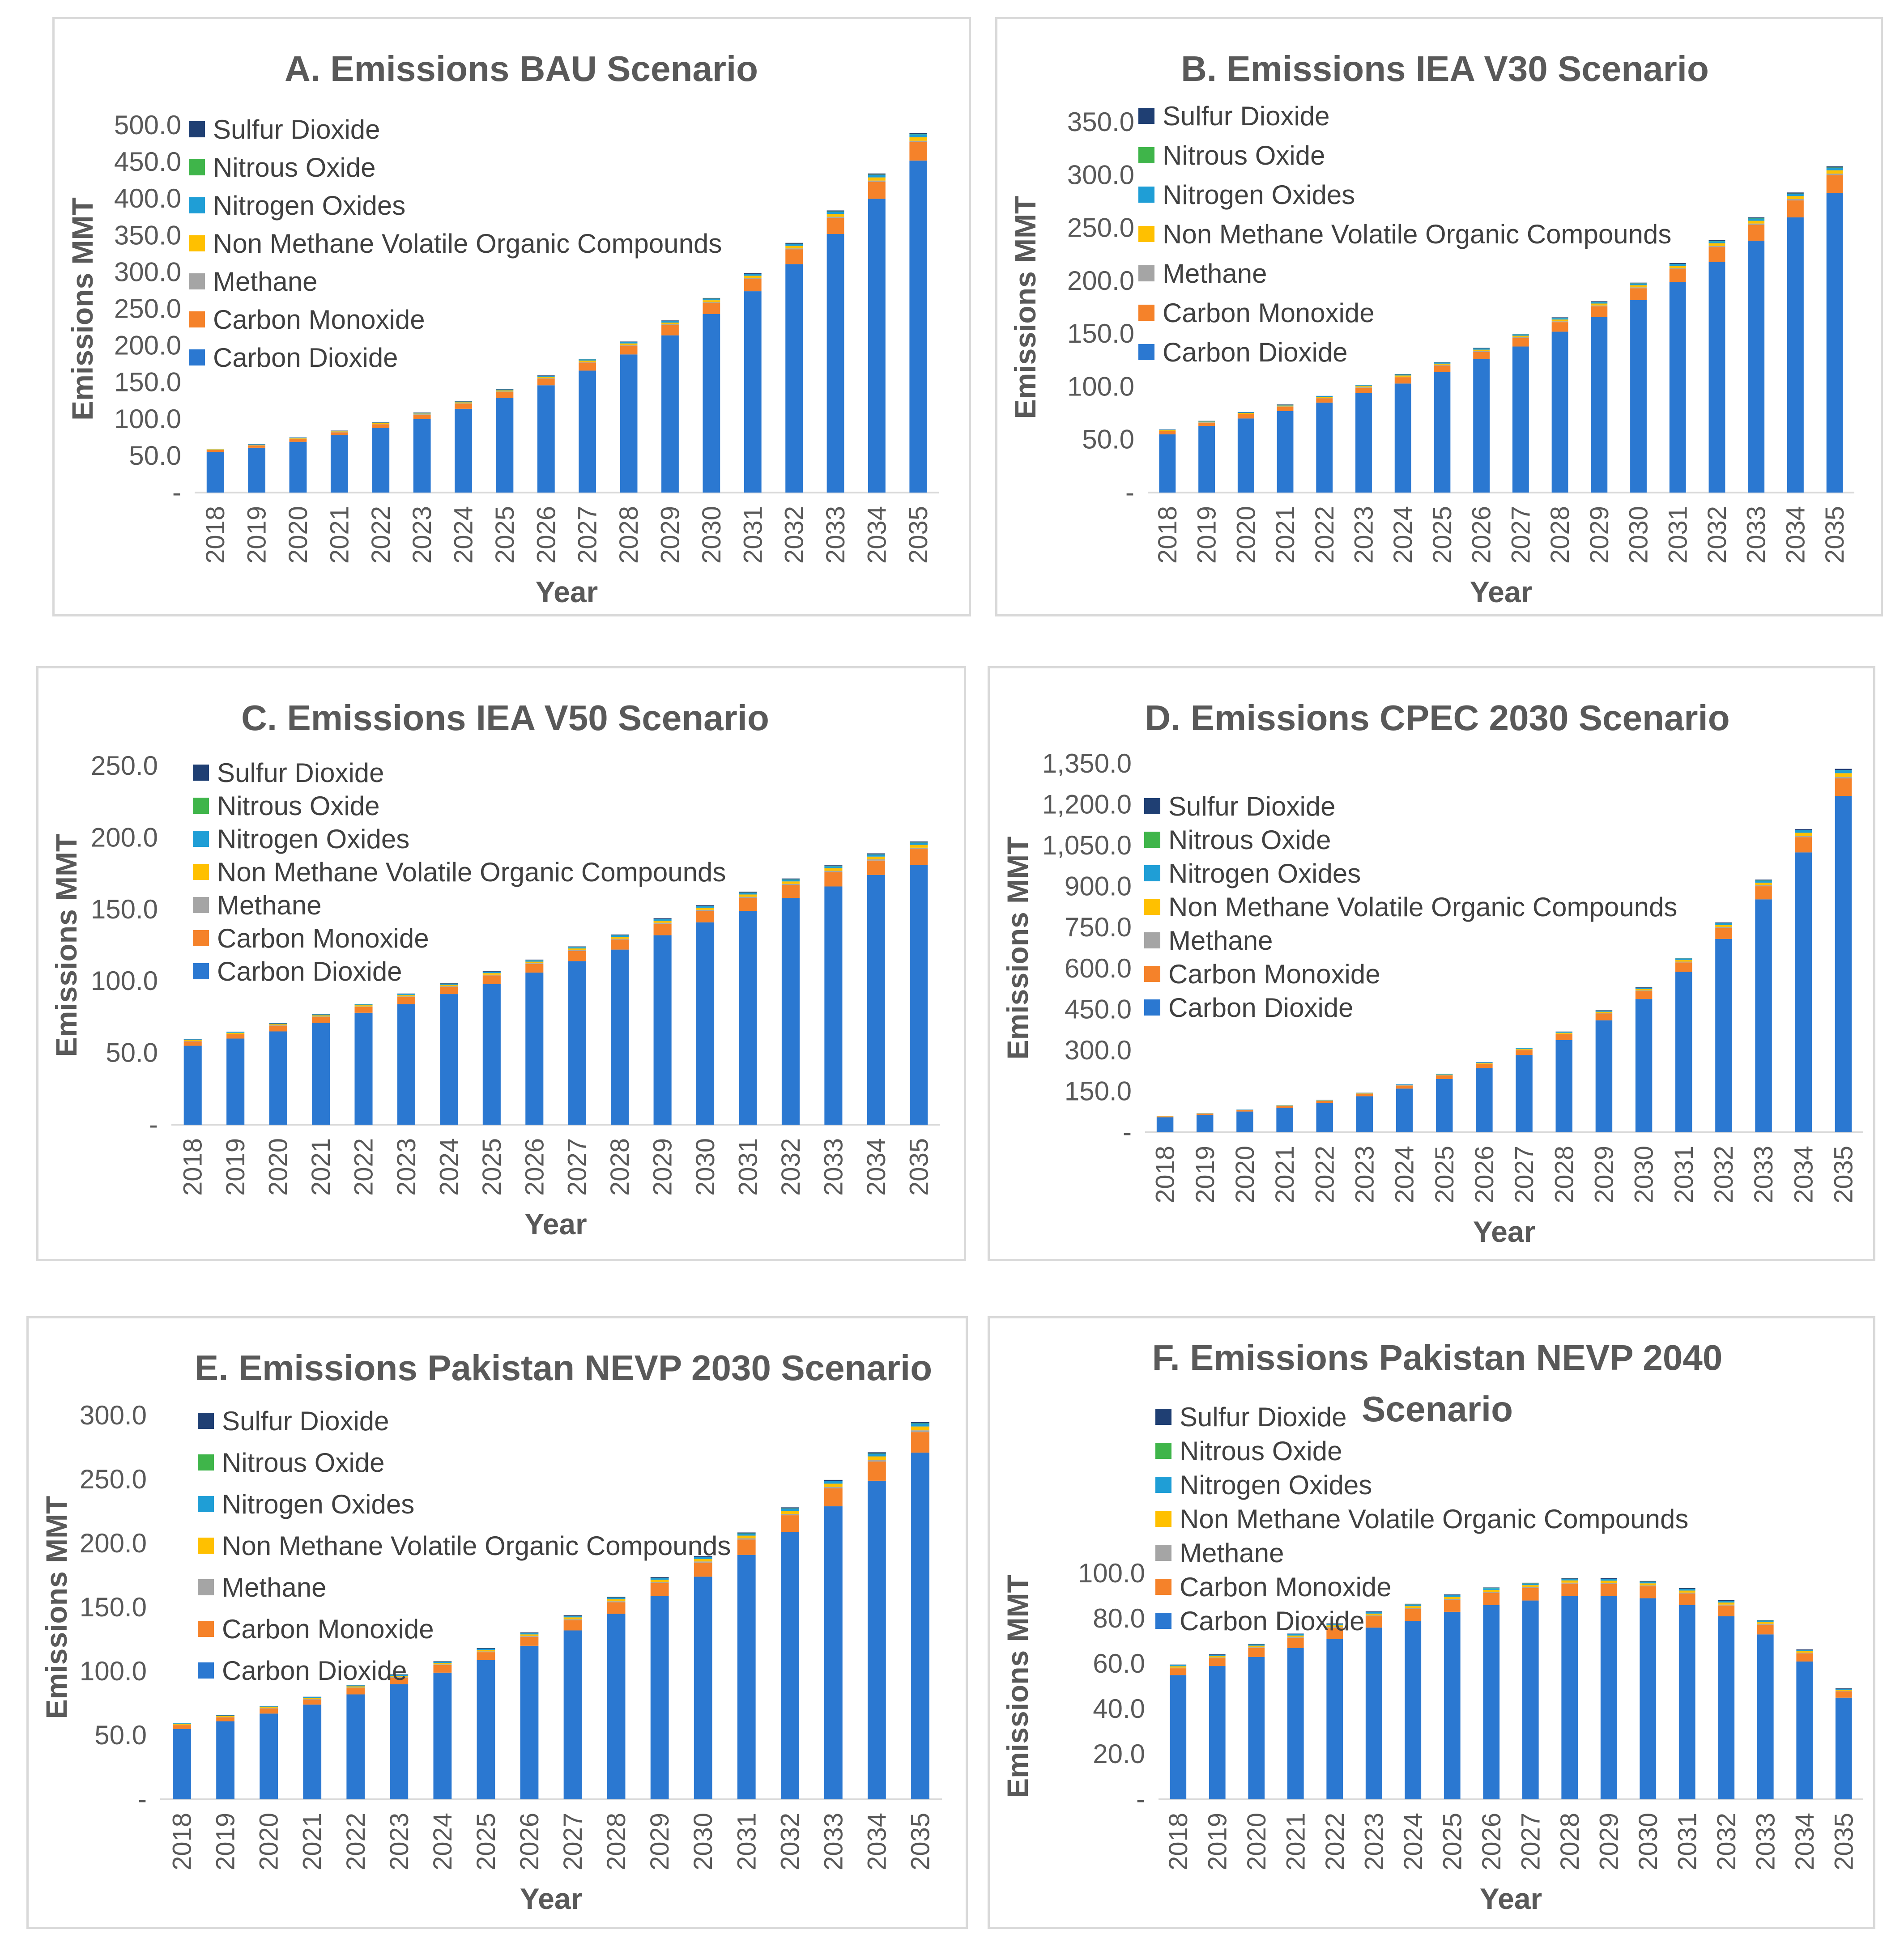 The image size is (1904, 1955). What do you see at coordinates (1677, 265) in the screenshot?
I see `chart-b-bar-nitrogen-oxides-2031` at bounding box center [1677, 265].